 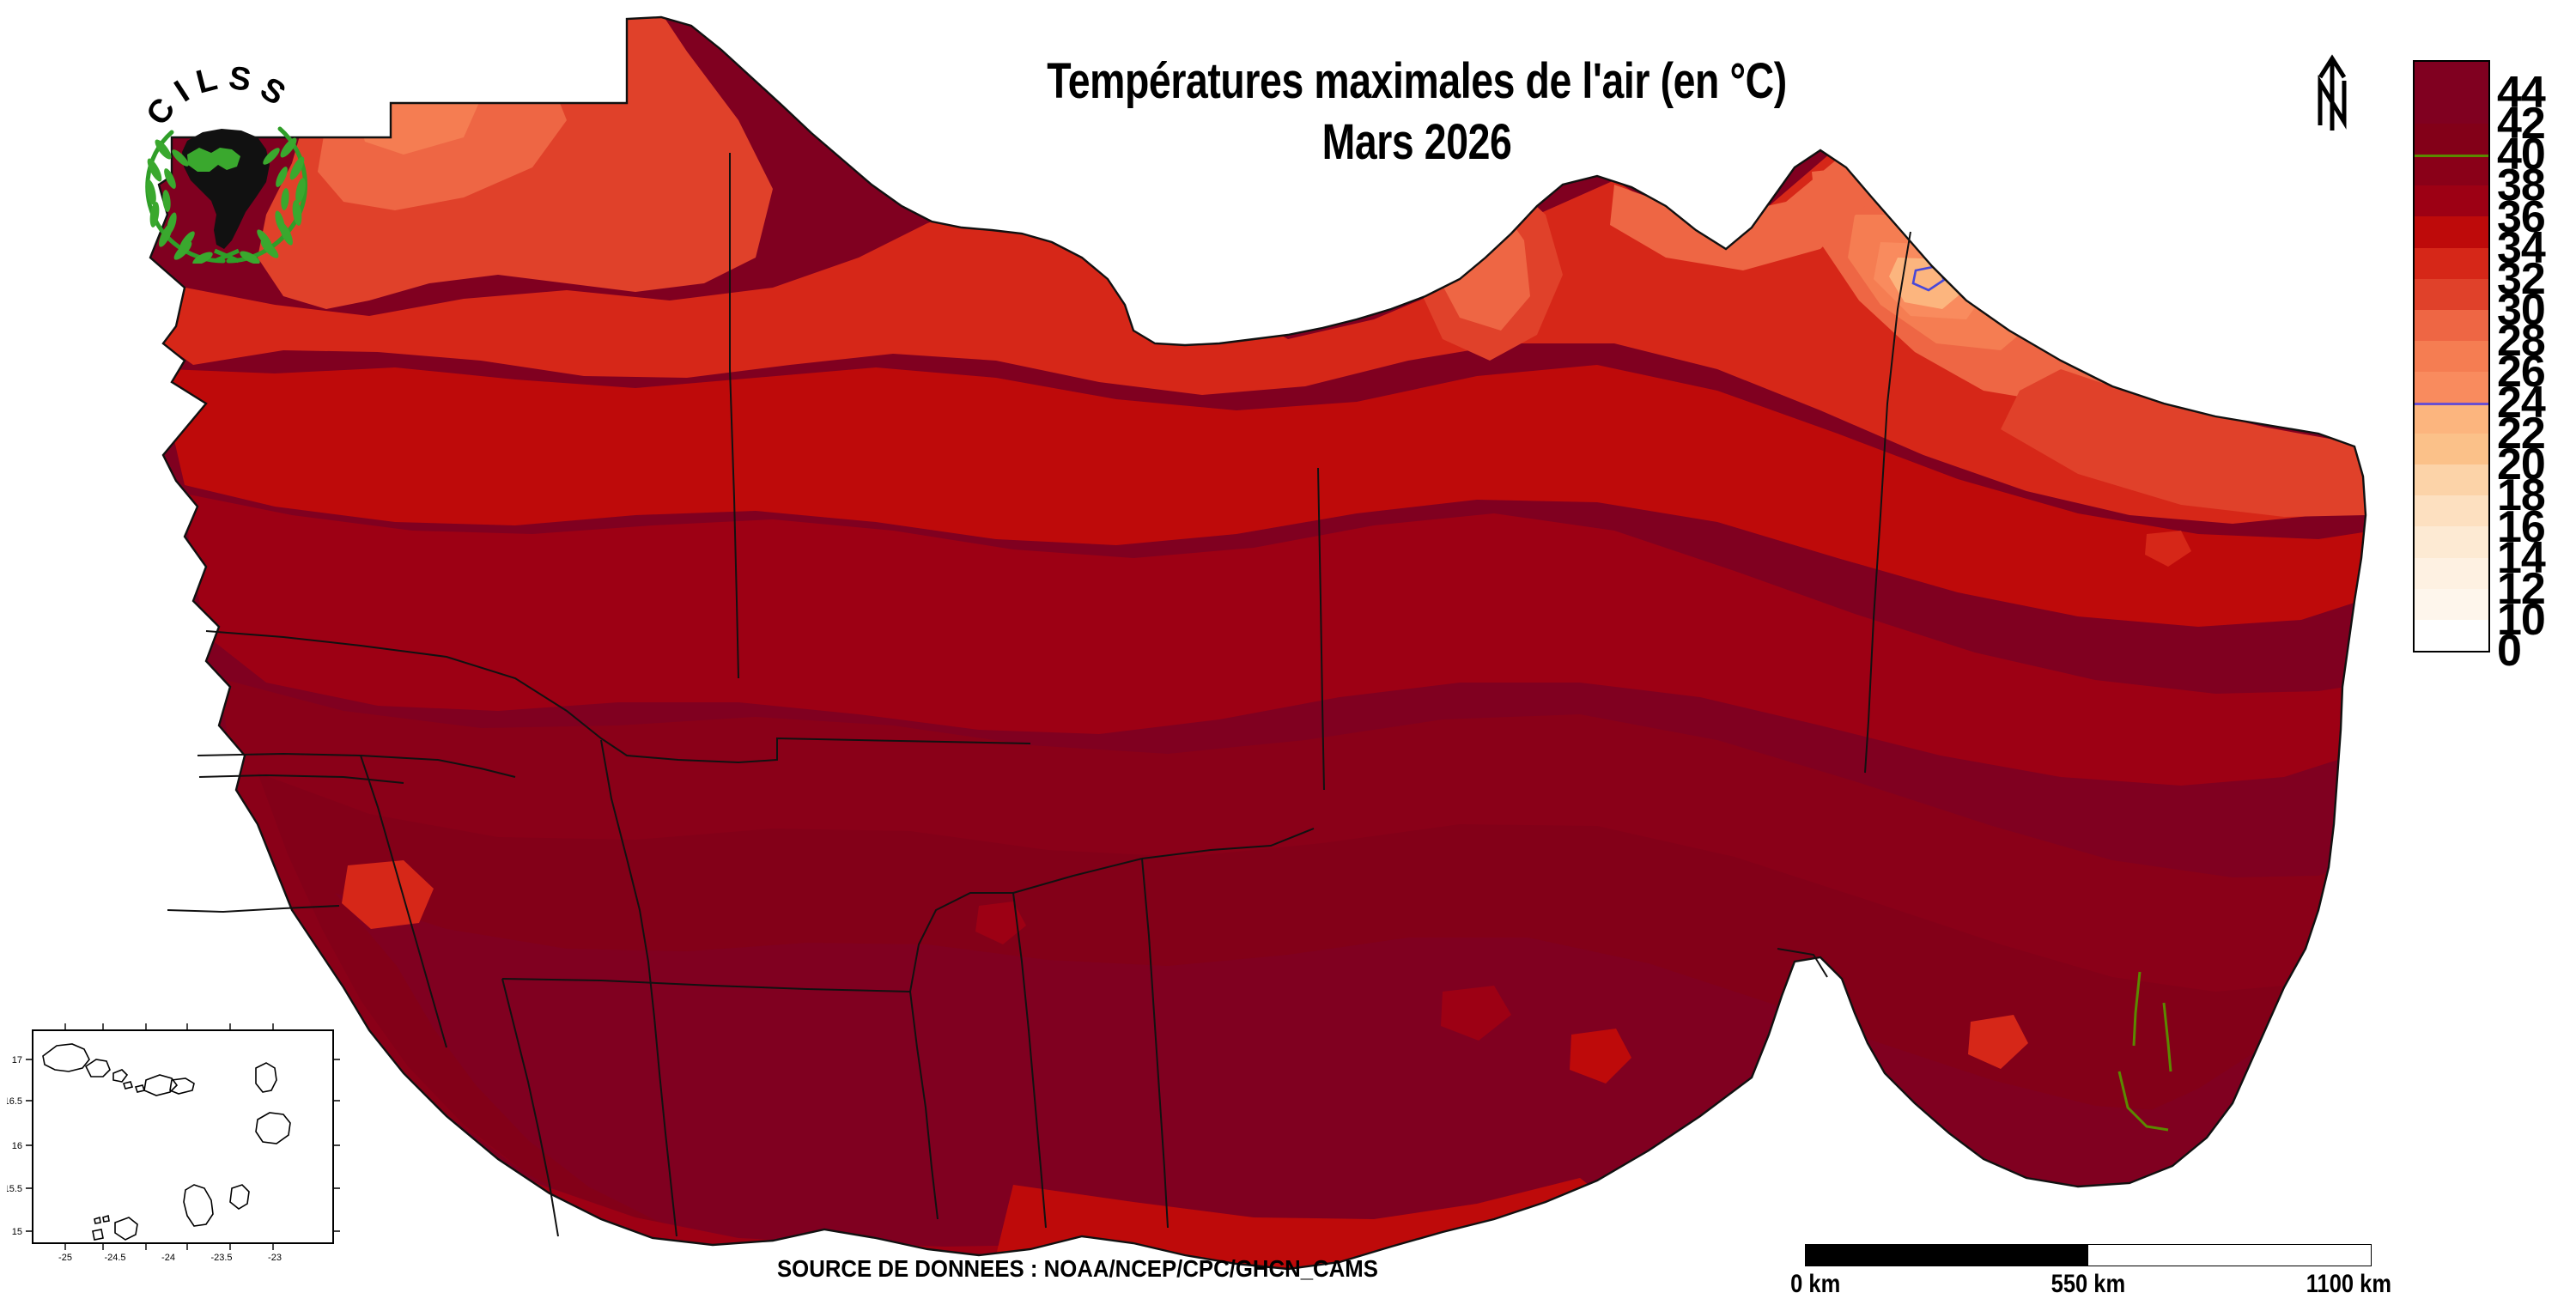 I want to click on scale-bar-track, so click(x=2089, y=1255).